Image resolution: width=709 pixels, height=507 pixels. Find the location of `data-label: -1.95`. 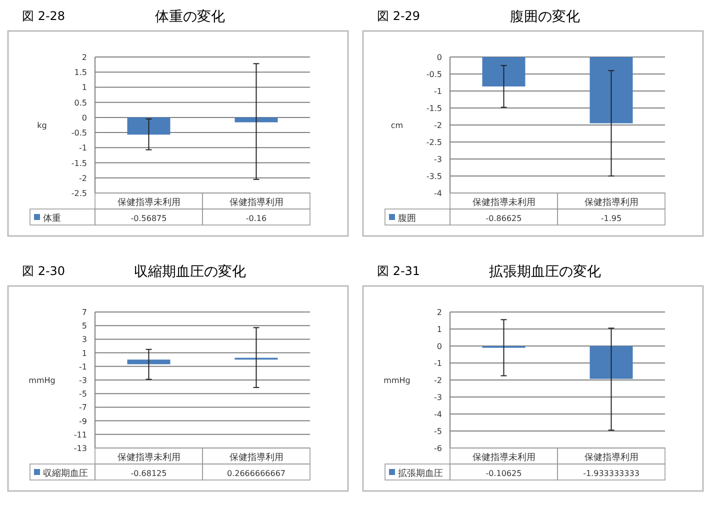

data-label: -1.95 is located at coordinates (611, 218).